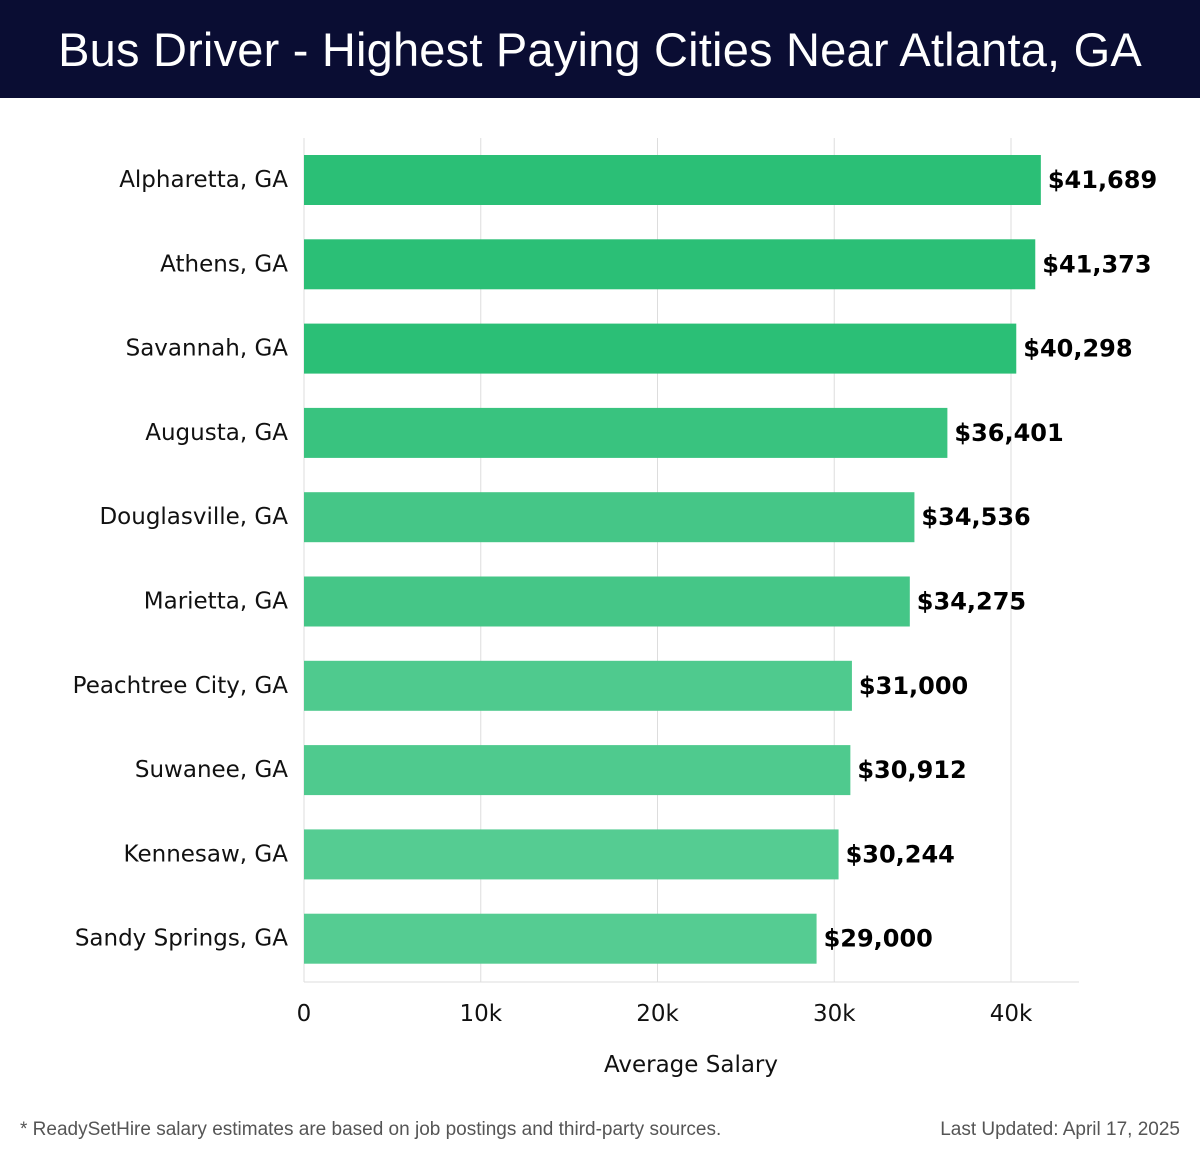  What do you see at coordinates (224, 264) in the screenshot?
I see `category-label: Athens, GA` at bounding box center [224, 264].